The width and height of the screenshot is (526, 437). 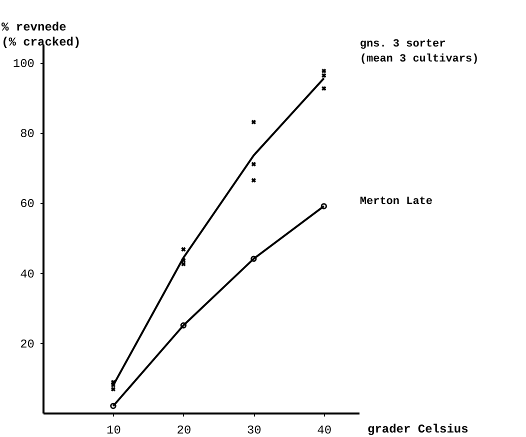 I want to click on x-tick-label: 10, so click(x=113, y=430).